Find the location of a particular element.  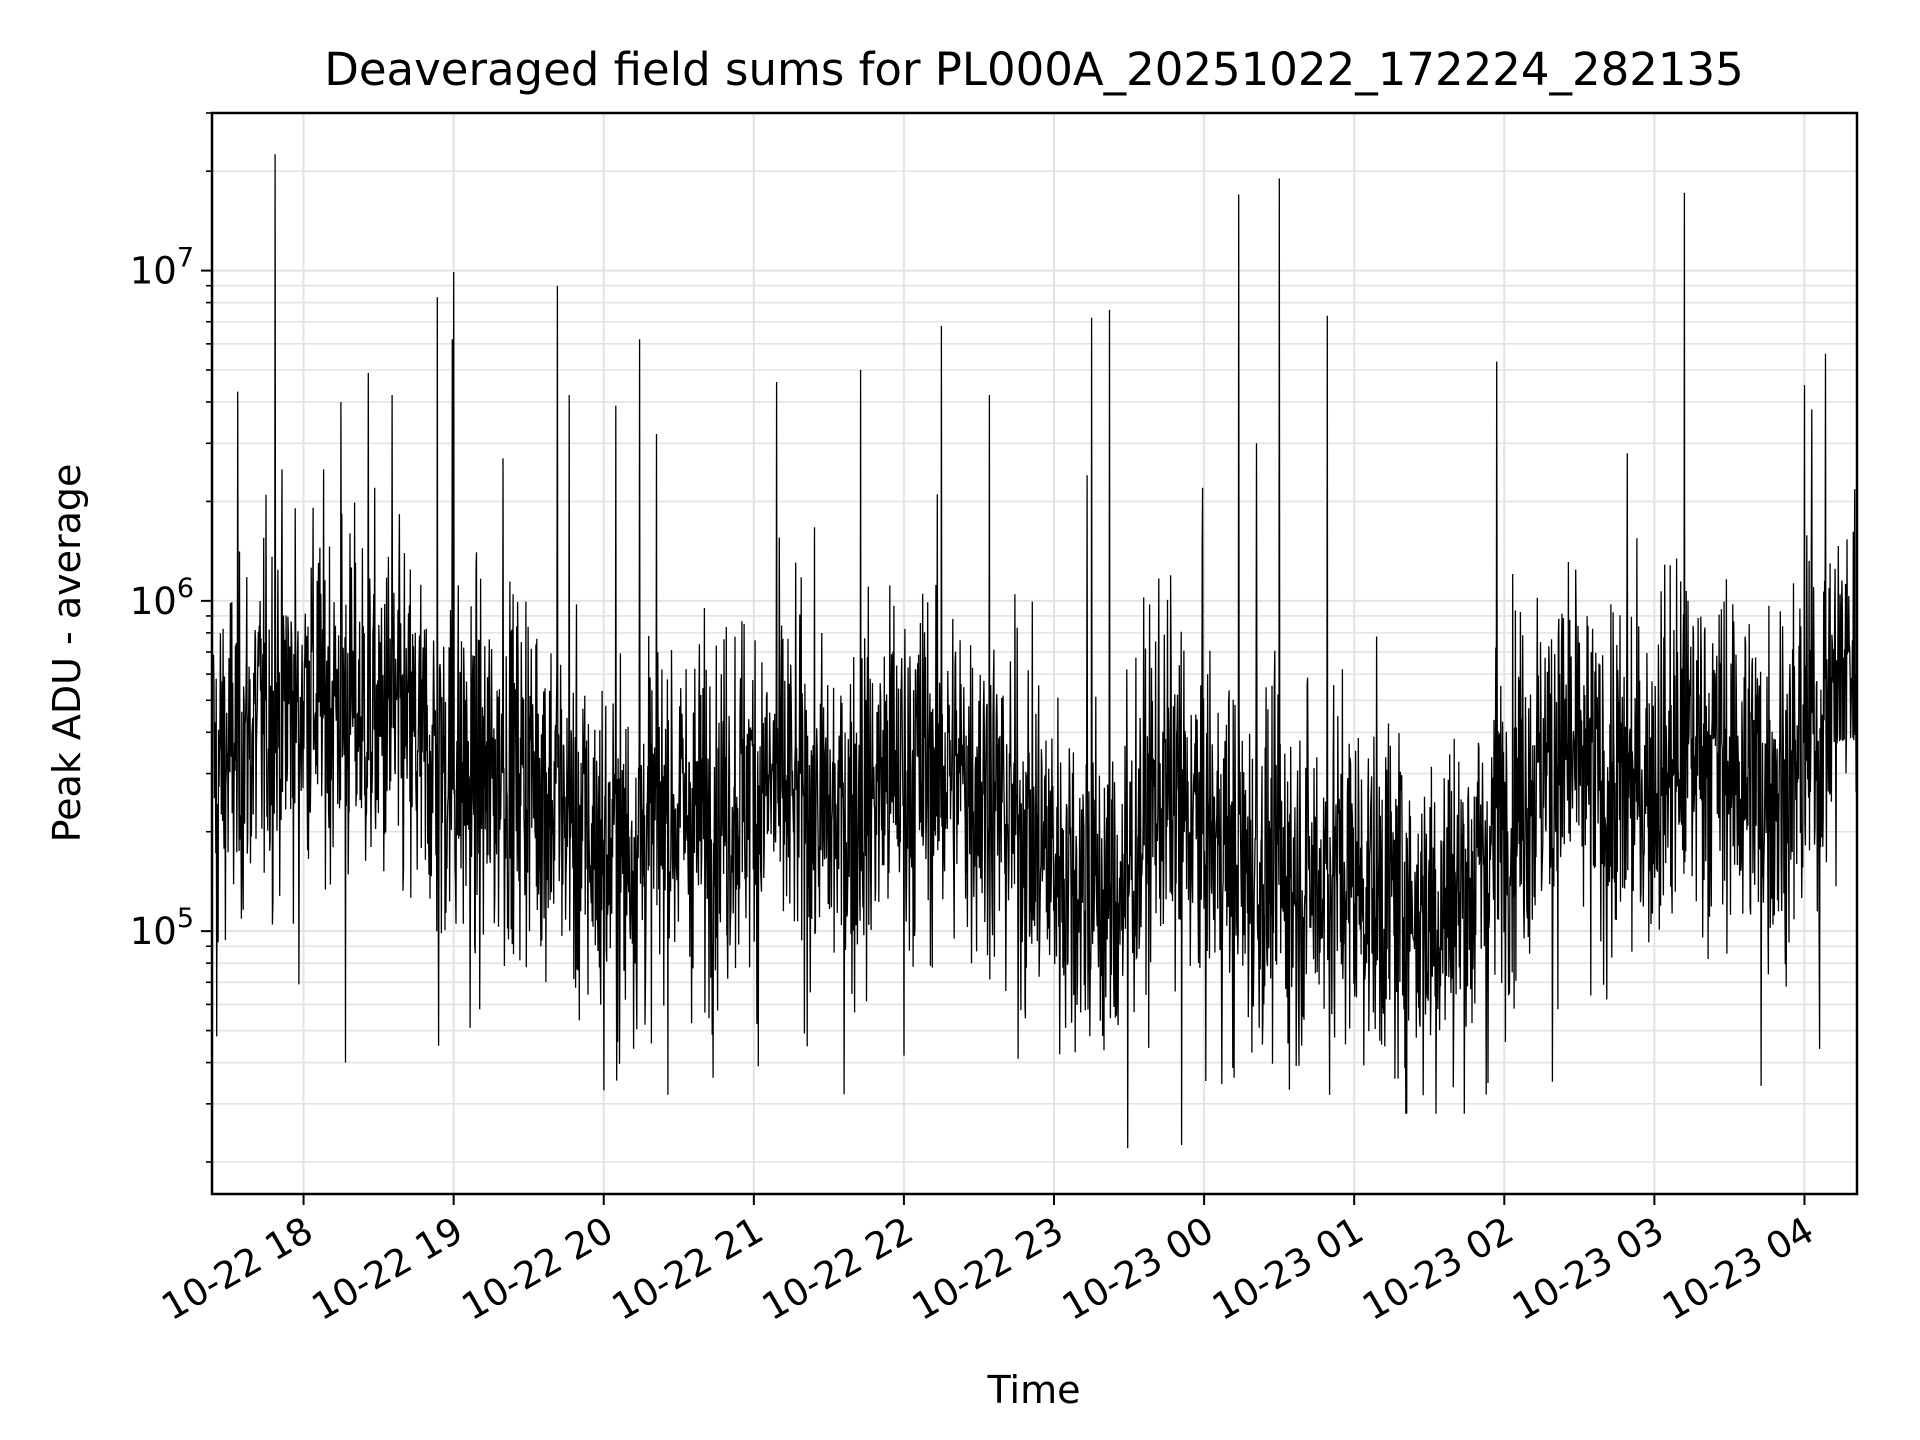

x-tick-label: 10-22 21 is located at coordinates (688, 1269).